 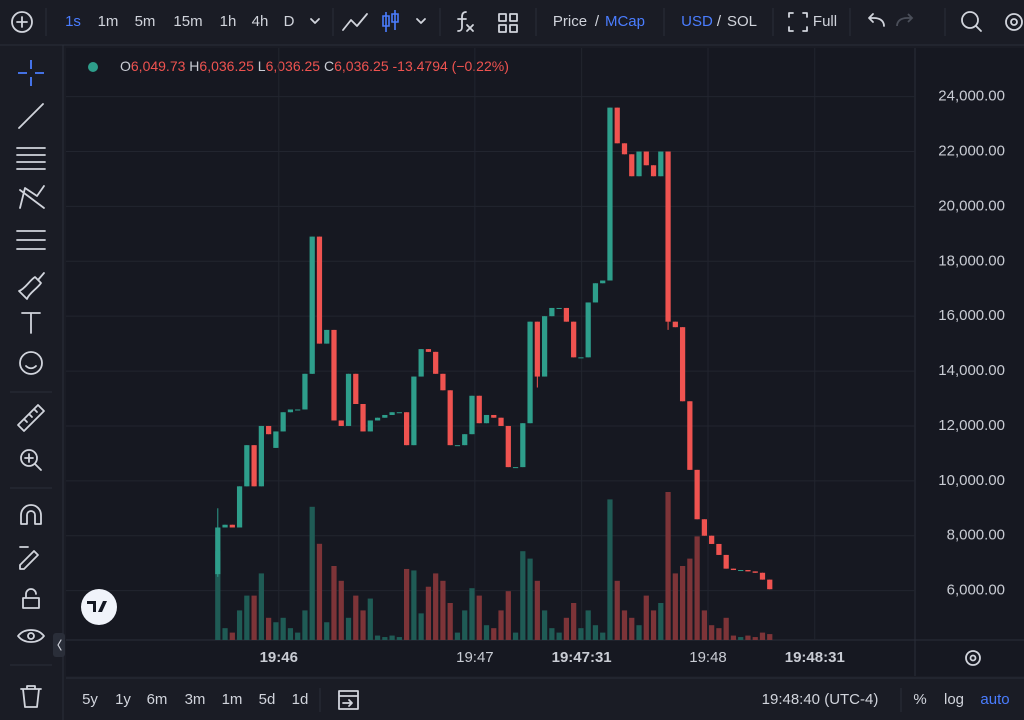 I want to click on fullscreen-icon, so click(x=798, y=22).